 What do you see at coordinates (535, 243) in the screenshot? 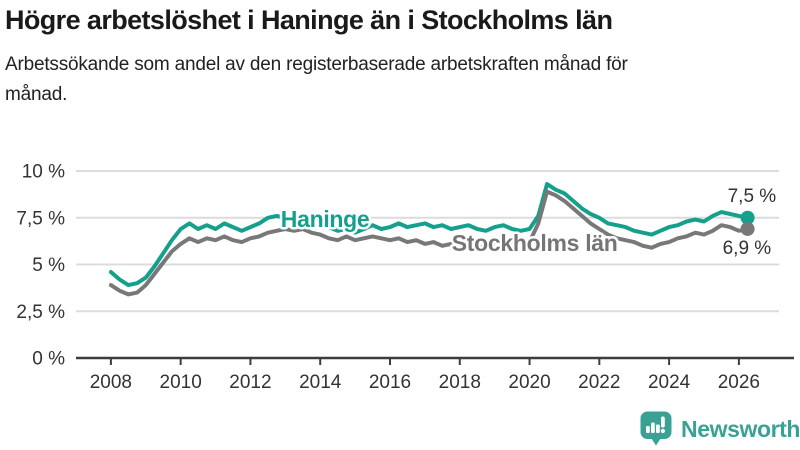
I see `series-label: Stockholms län` at bounding box center [535, 243].